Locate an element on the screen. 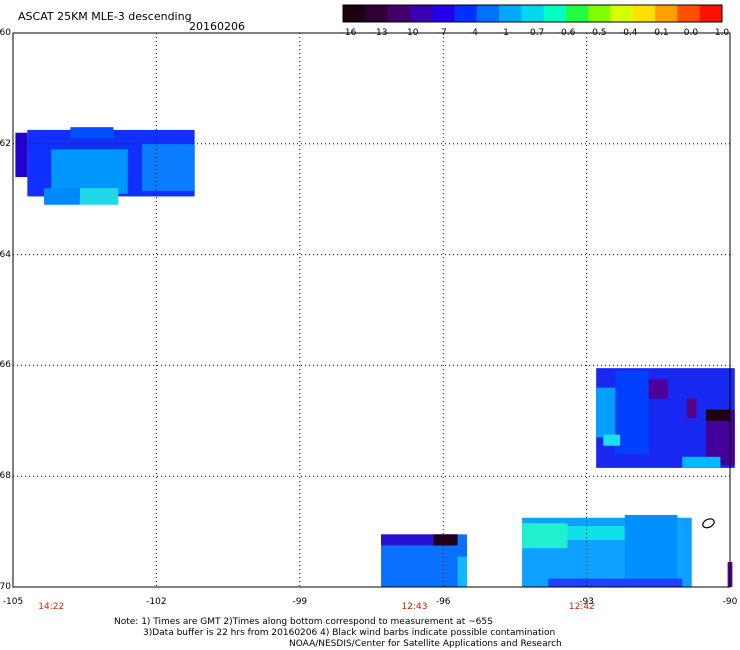 This screenshot has height=650, width=740. colorbar-tick-label: -4 is located at coordinates (473, 33).